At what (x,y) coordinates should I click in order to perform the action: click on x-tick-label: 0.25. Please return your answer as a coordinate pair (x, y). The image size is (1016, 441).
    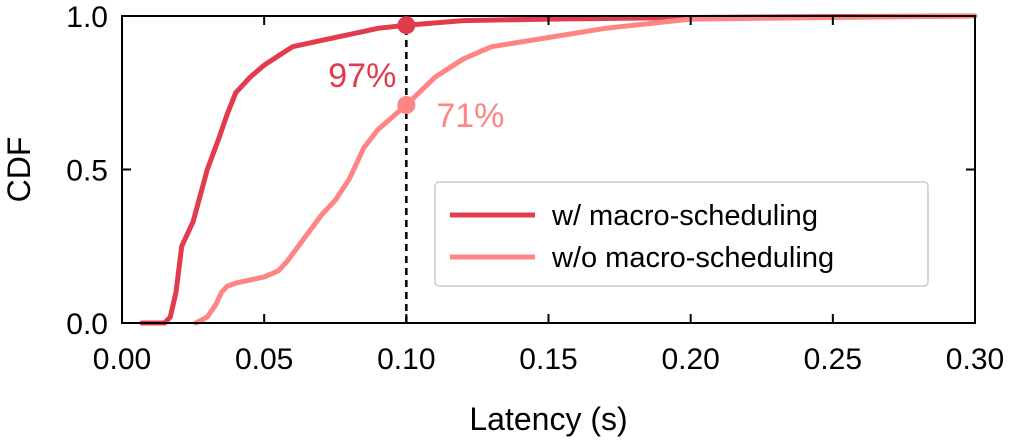
    Looking at the image, I should click on (833, 359).